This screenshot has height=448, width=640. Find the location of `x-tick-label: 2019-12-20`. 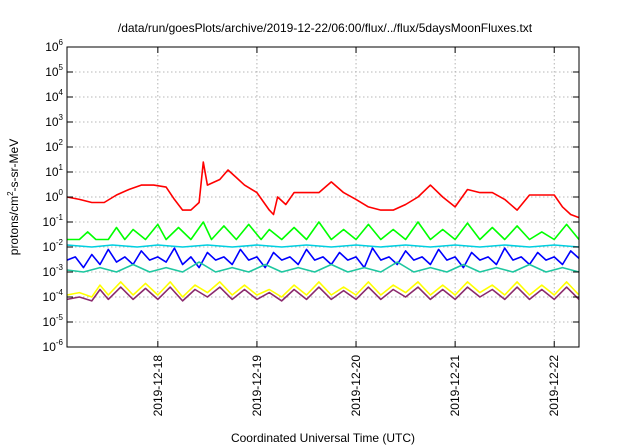

x-tick-label: 2019-12-20 is located at coordinates (356, 386).